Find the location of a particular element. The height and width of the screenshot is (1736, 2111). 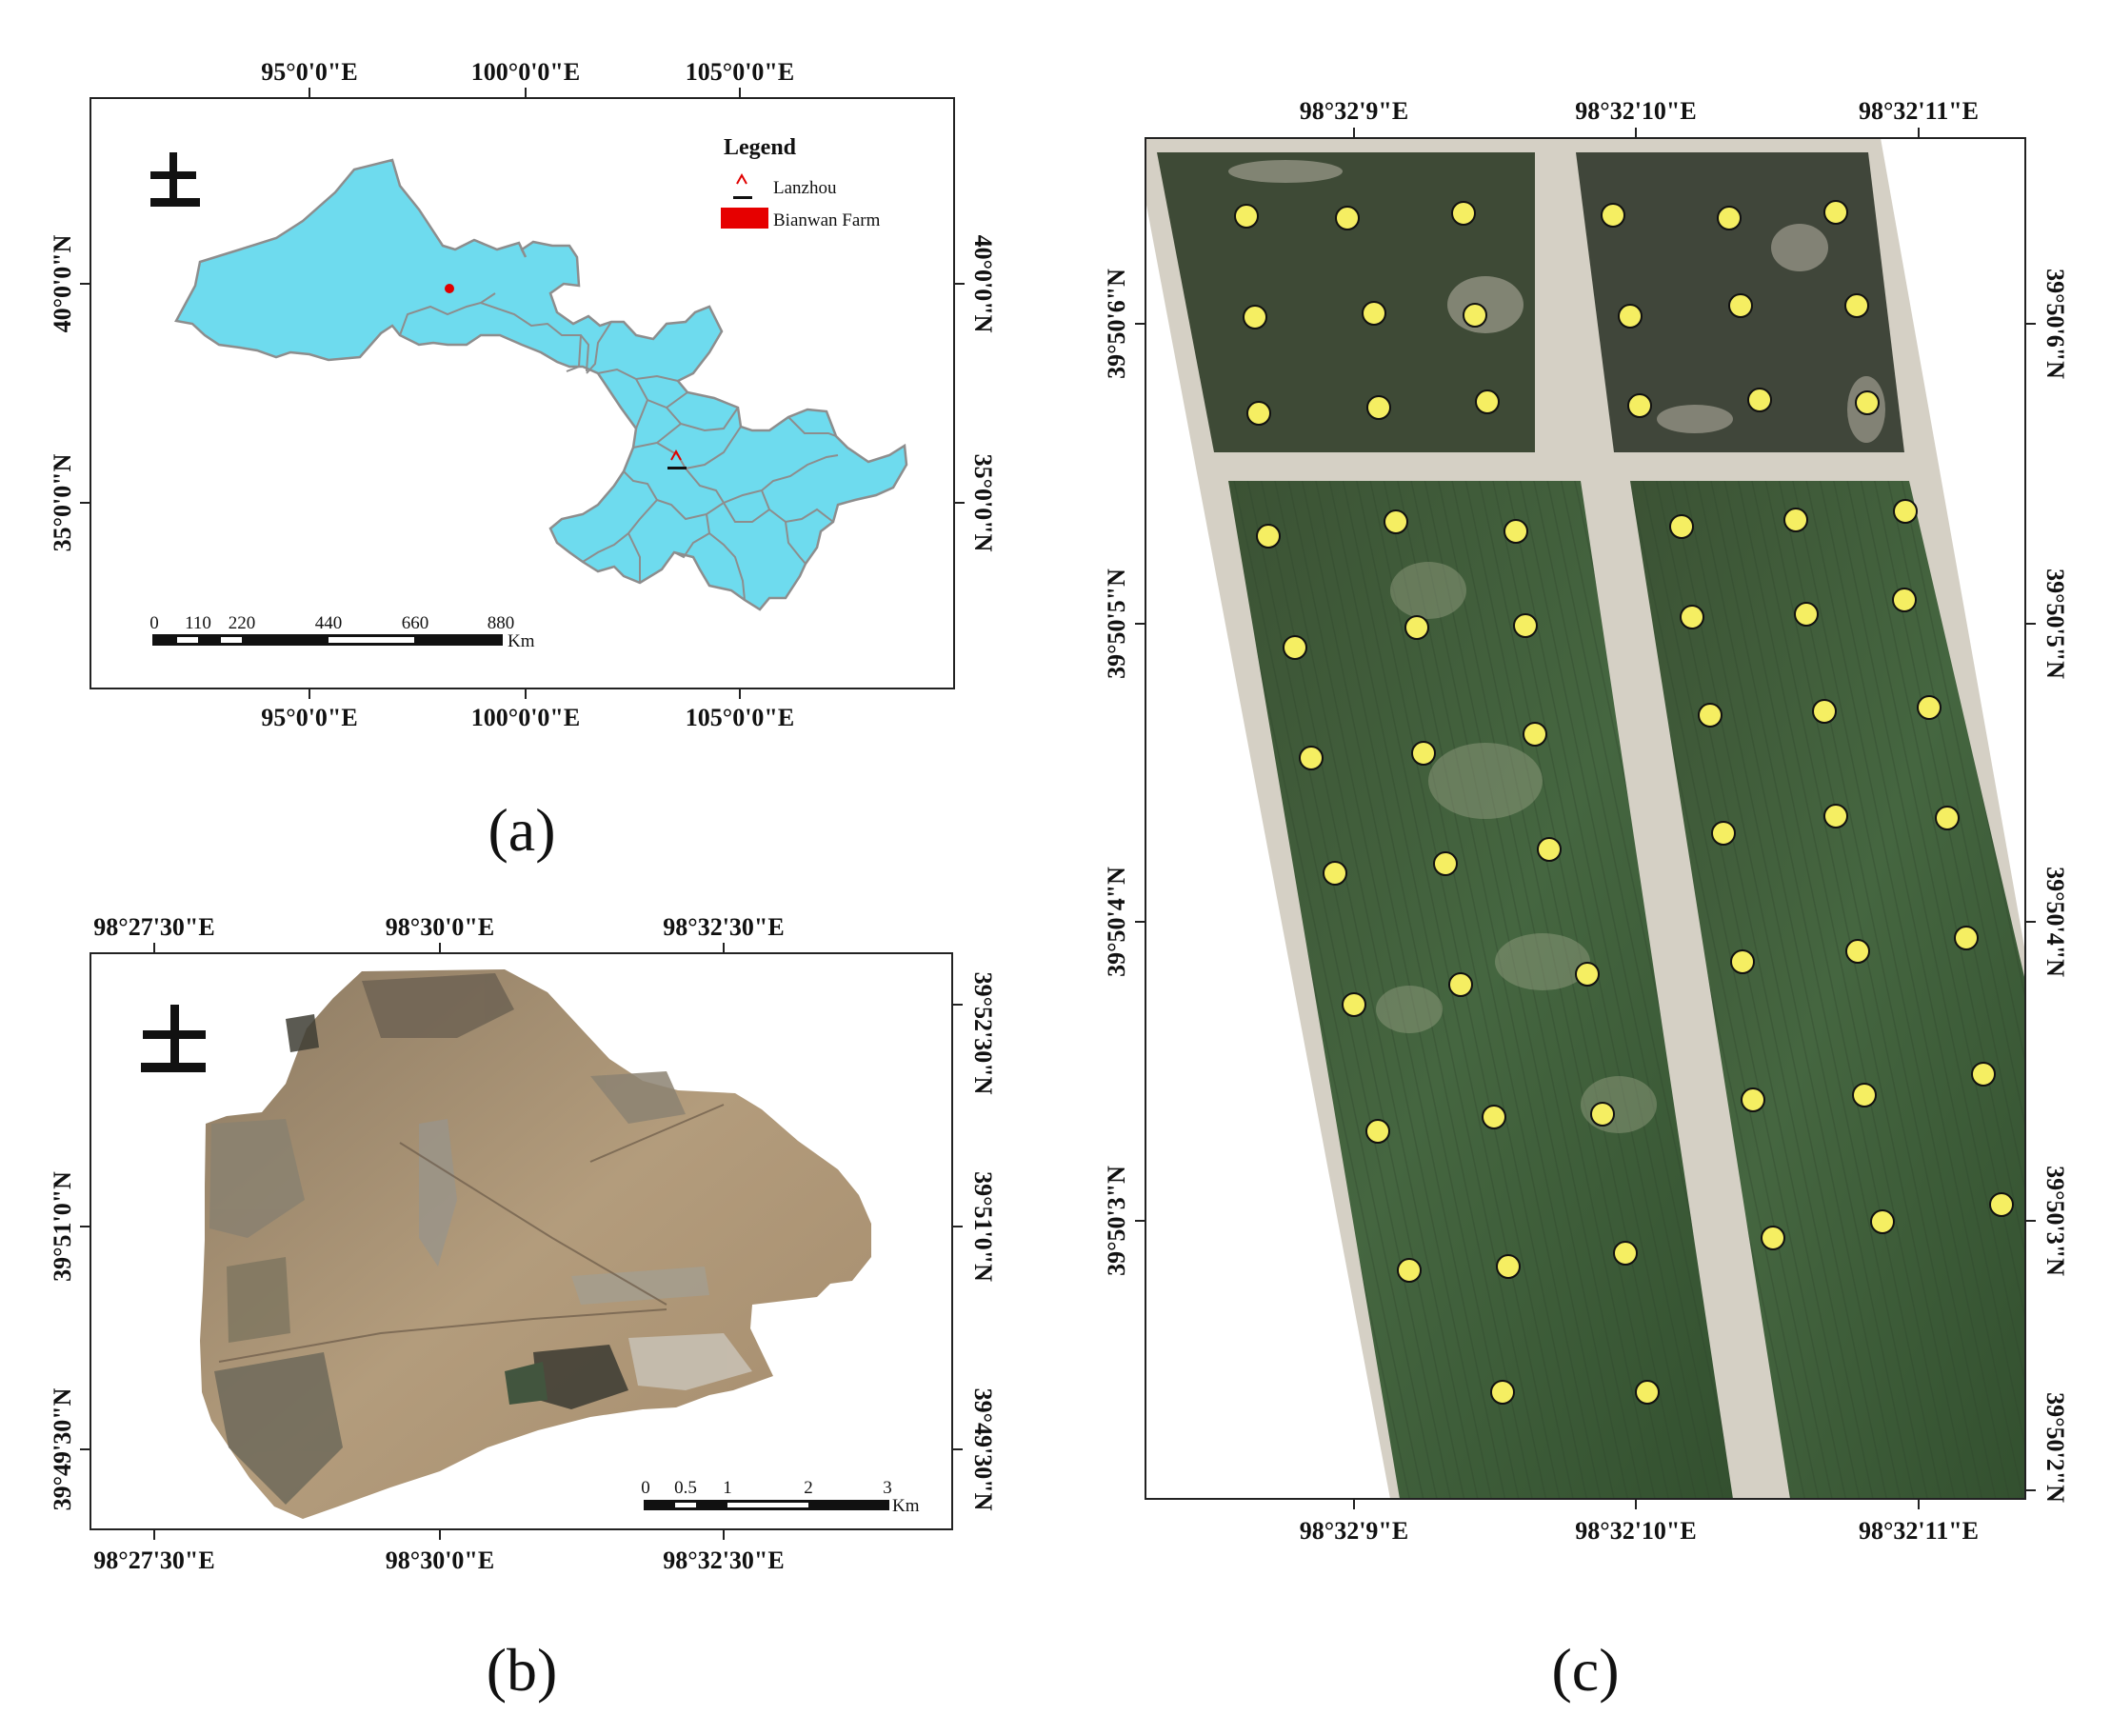

panel-a-scale-bar: 0 110 220 440 660 880 Km is located at coordinates (341, 632).